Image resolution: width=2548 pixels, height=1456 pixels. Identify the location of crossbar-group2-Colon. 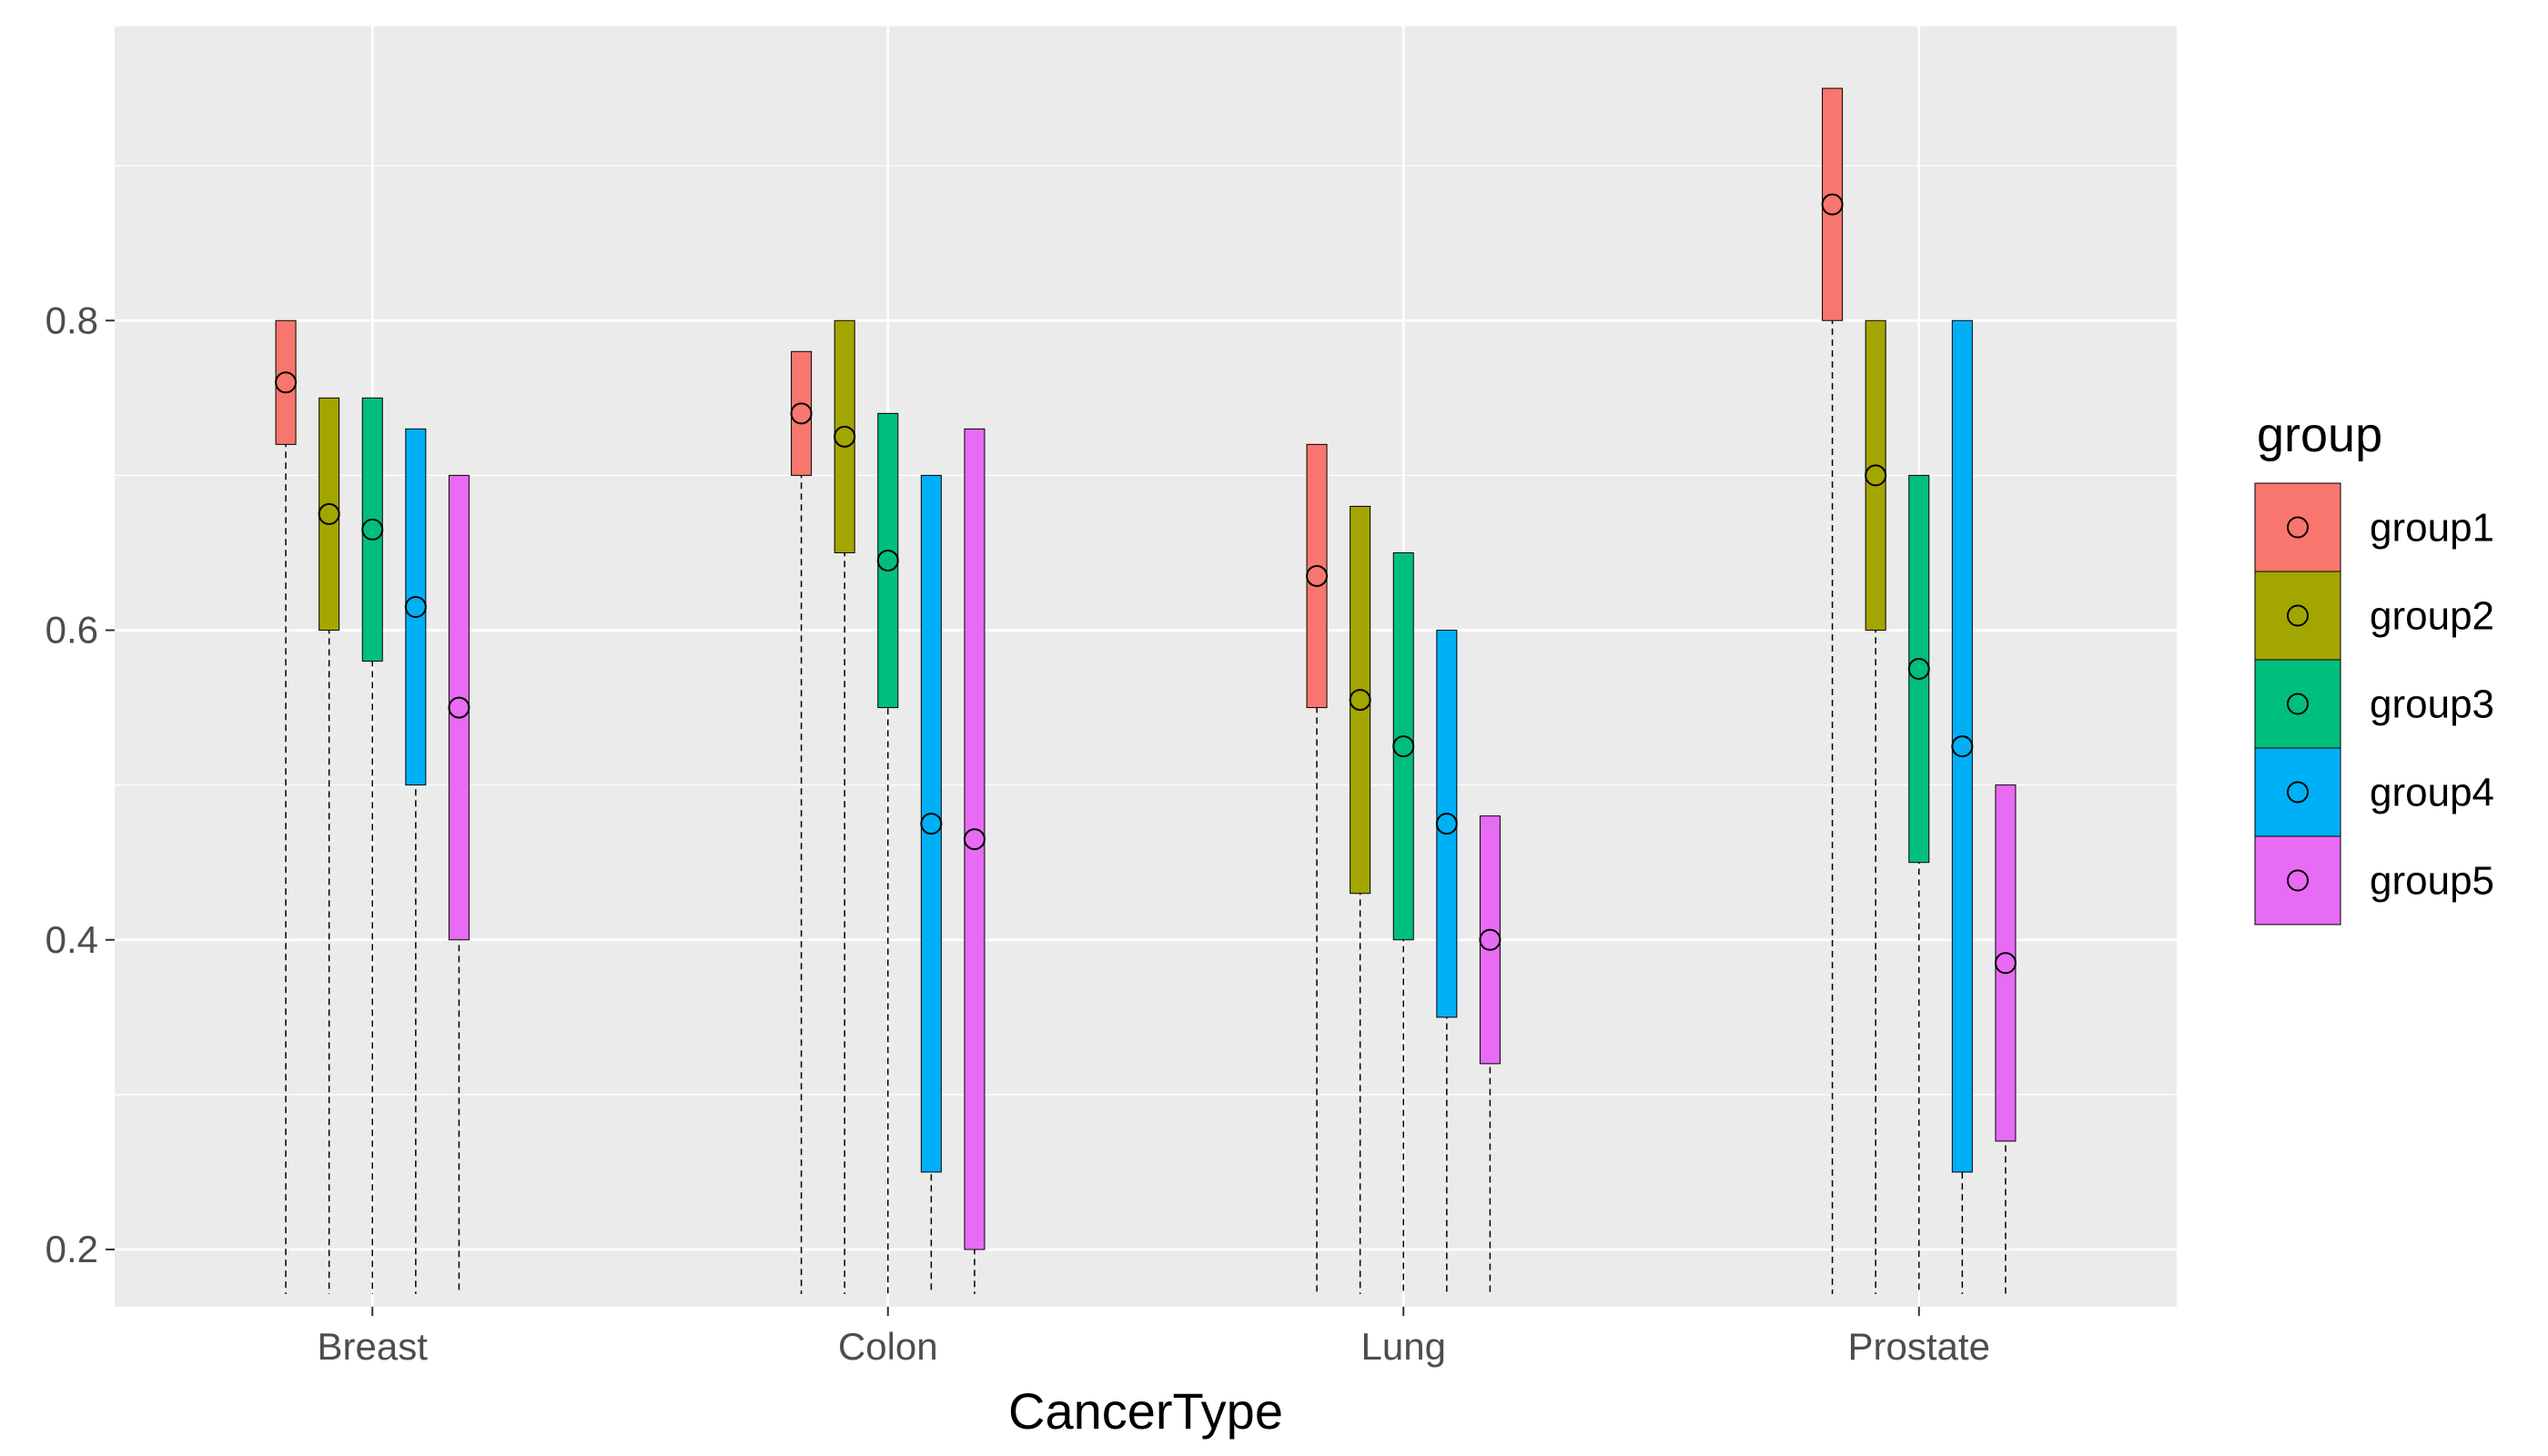
(845, 436).